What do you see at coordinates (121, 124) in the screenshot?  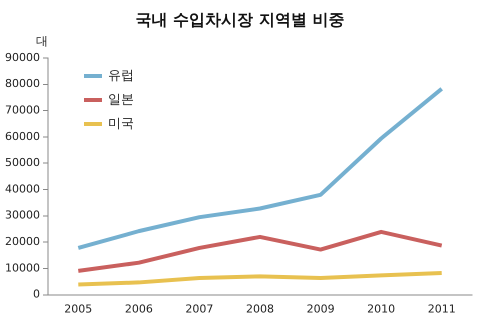 I see `legend-label: 미국` at bounding box center [121, 124].